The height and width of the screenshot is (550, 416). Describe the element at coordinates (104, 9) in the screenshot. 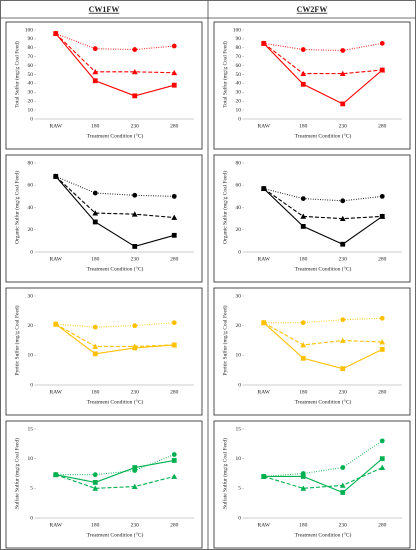

I see `column-header: CW1FW` at that location.